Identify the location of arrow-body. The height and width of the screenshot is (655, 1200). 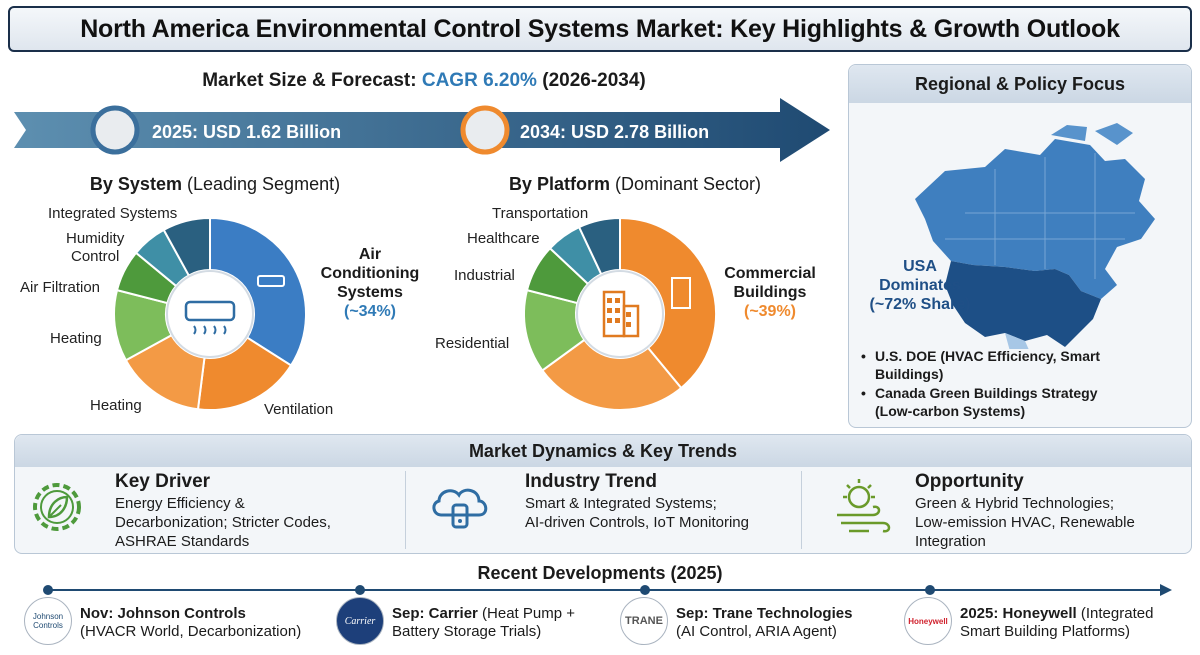
(422, 130).